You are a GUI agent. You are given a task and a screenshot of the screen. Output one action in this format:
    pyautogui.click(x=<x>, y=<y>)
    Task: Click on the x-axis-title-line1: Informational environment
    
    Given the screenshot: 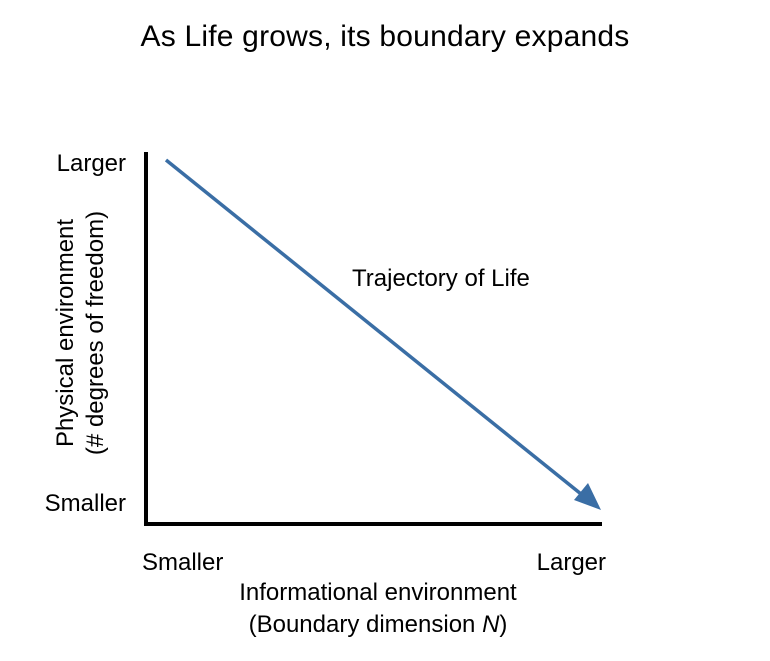 What is the action you would take?
    pyautogui.click(x=378, y=592)
    